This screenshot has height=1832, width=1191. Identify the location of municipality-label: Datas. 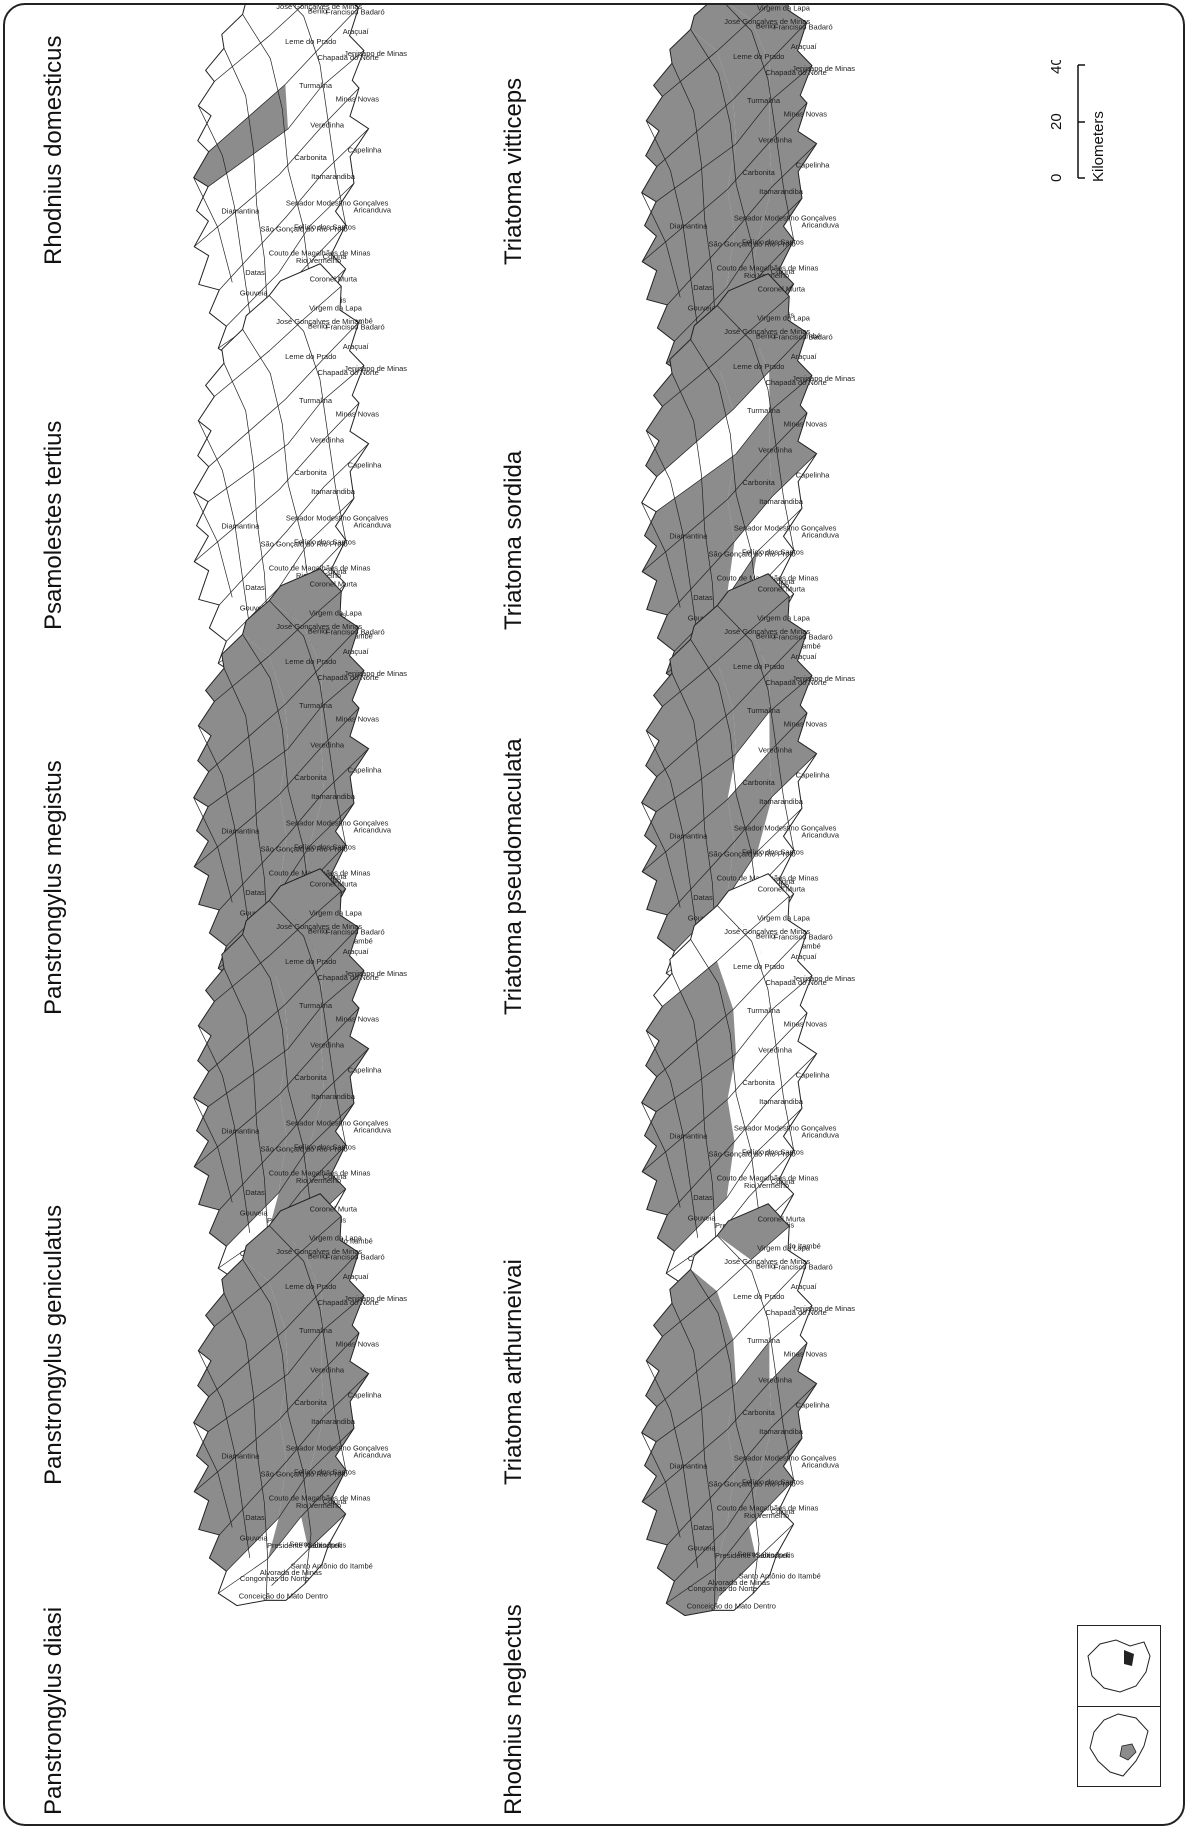
(703, 1197).